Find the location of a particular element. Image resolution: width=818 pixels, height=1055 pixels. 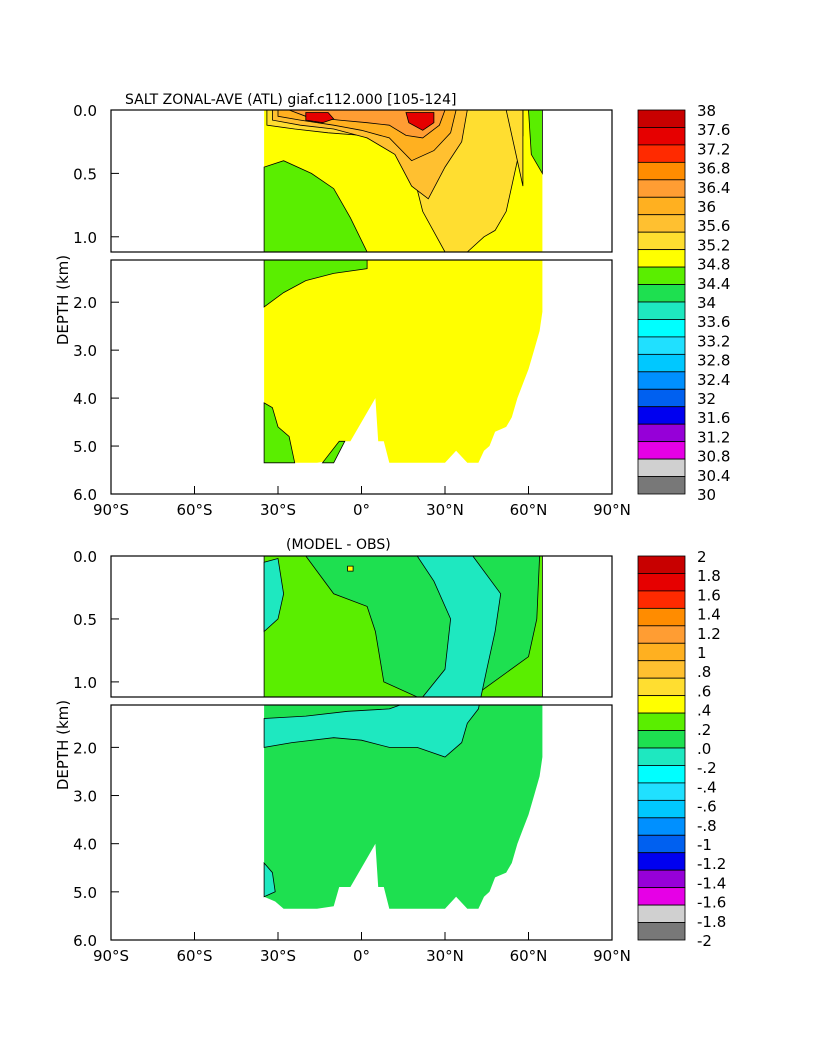

colorbar-label: 36.4 is located at coordinates (713, 188).